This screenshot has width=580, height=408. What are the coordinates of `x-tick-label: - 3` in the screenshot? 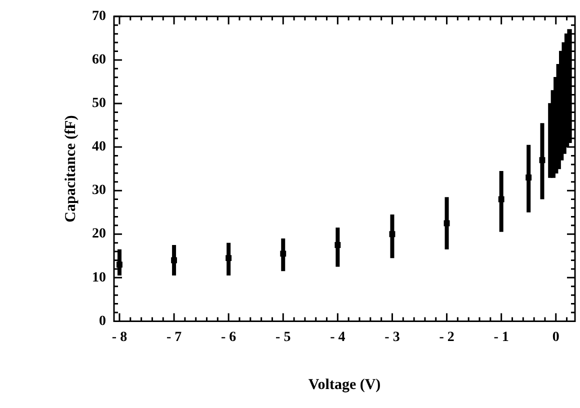 It's located at (392, 338).